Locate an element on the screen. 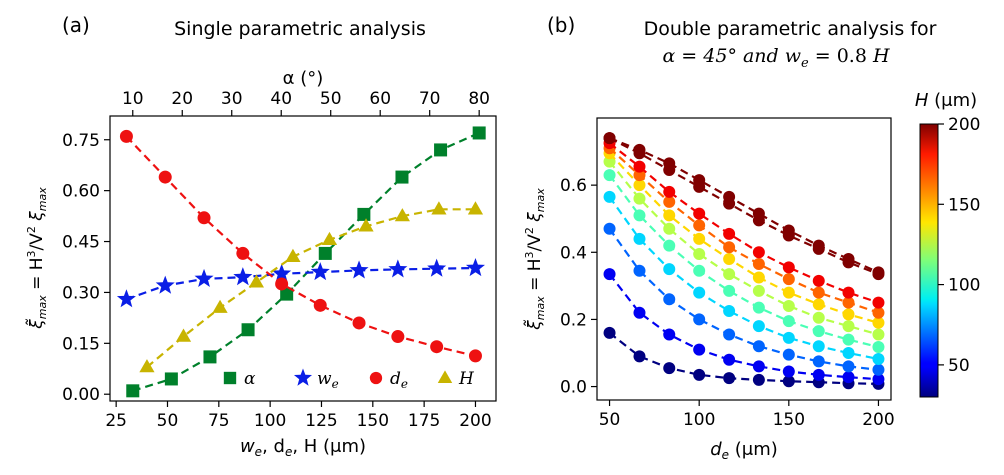 The image size is (1004, 475). top-x-tick-label: 30 is located at coordinates (232, 99).